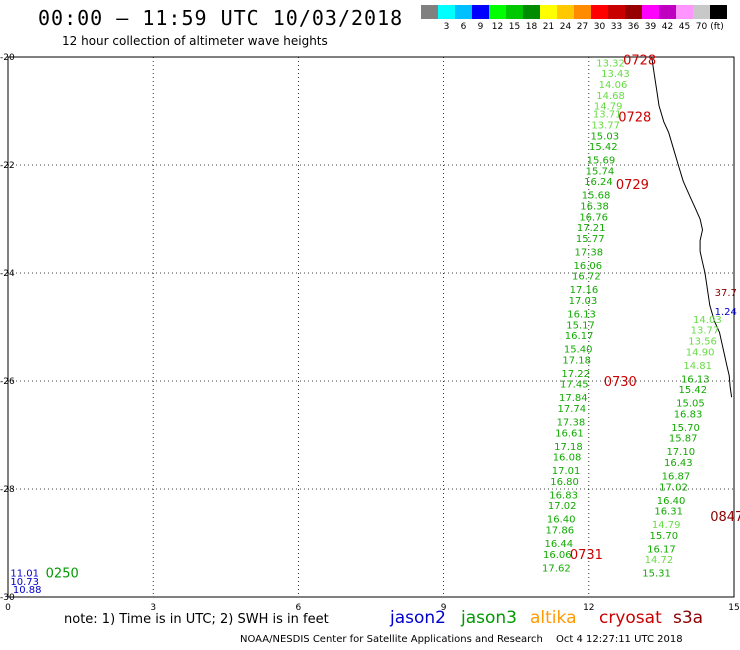 This screenshot has height=650, width=740. I want to click on wave-height-value: 16.38, so click(594, 207).